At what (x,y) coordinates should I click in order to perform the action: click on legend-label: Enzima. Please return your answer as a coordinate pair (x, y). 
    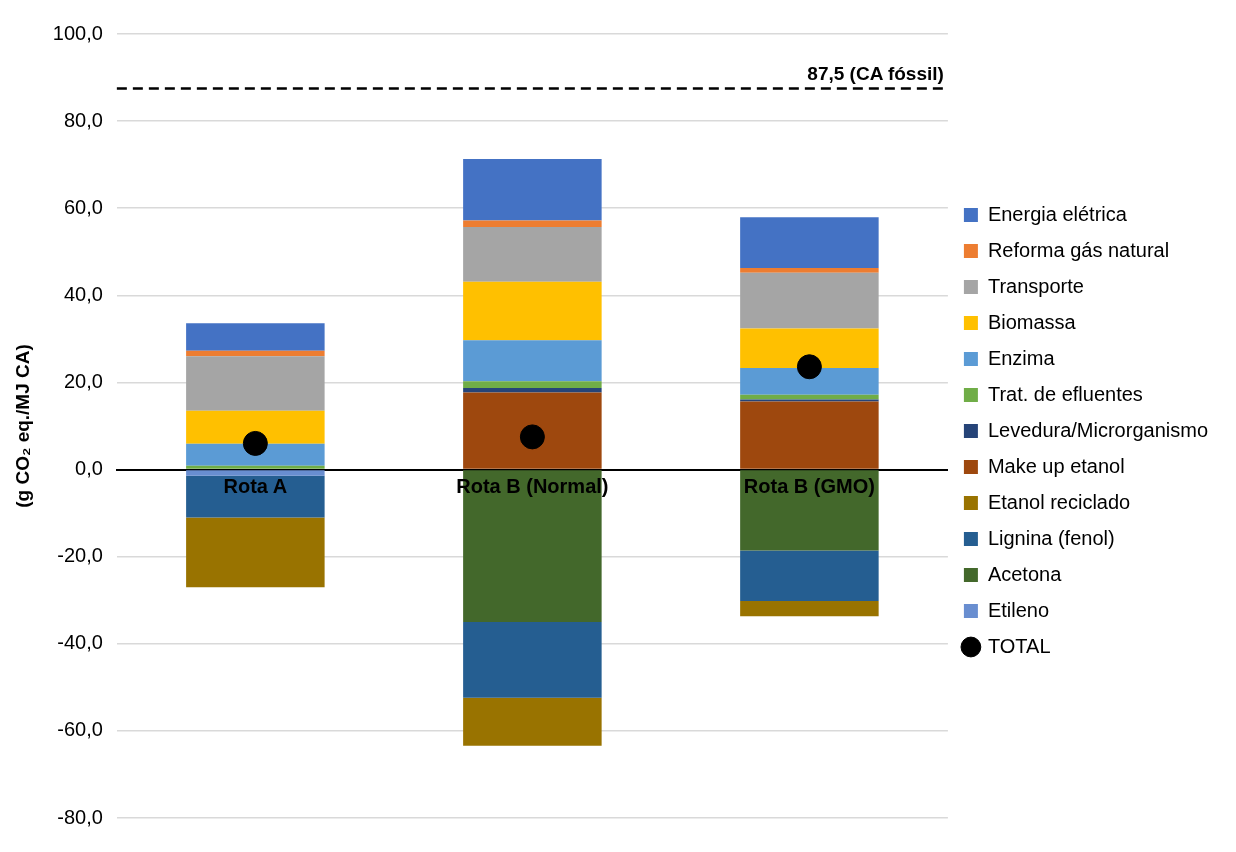
    Looking at the image, I should click on (1021, 357).